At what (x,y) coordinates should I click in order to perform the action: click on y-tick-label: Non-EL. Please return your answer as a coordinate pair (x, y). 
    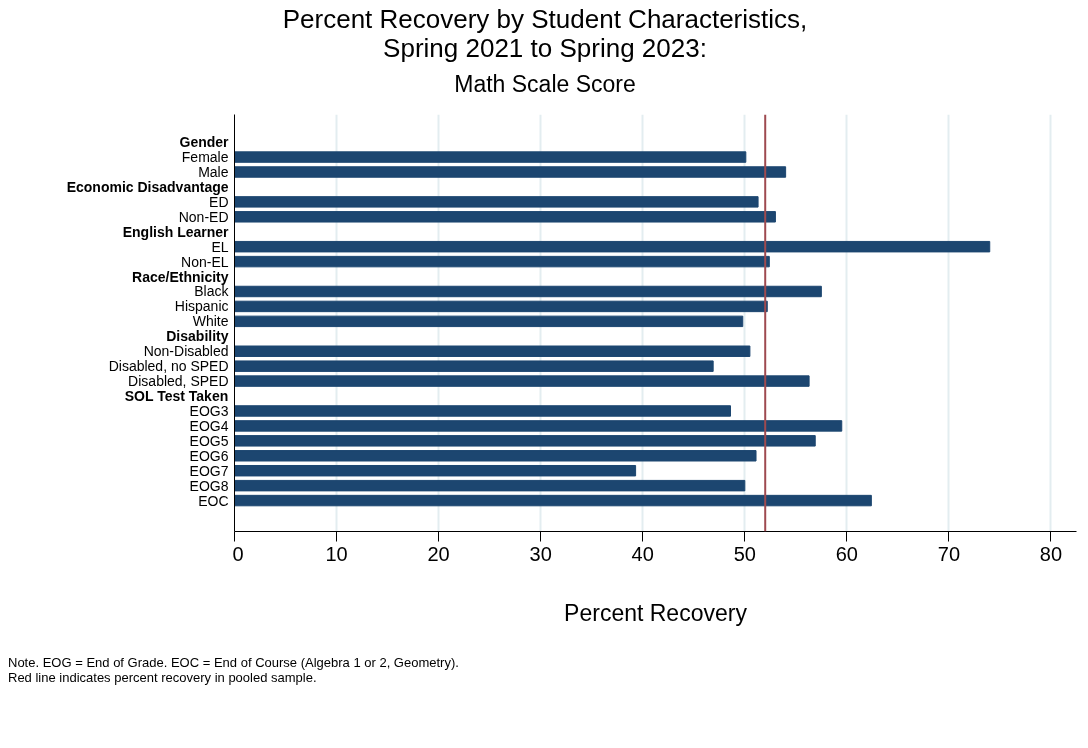
    Looking at the image, I should click on (205, 261).